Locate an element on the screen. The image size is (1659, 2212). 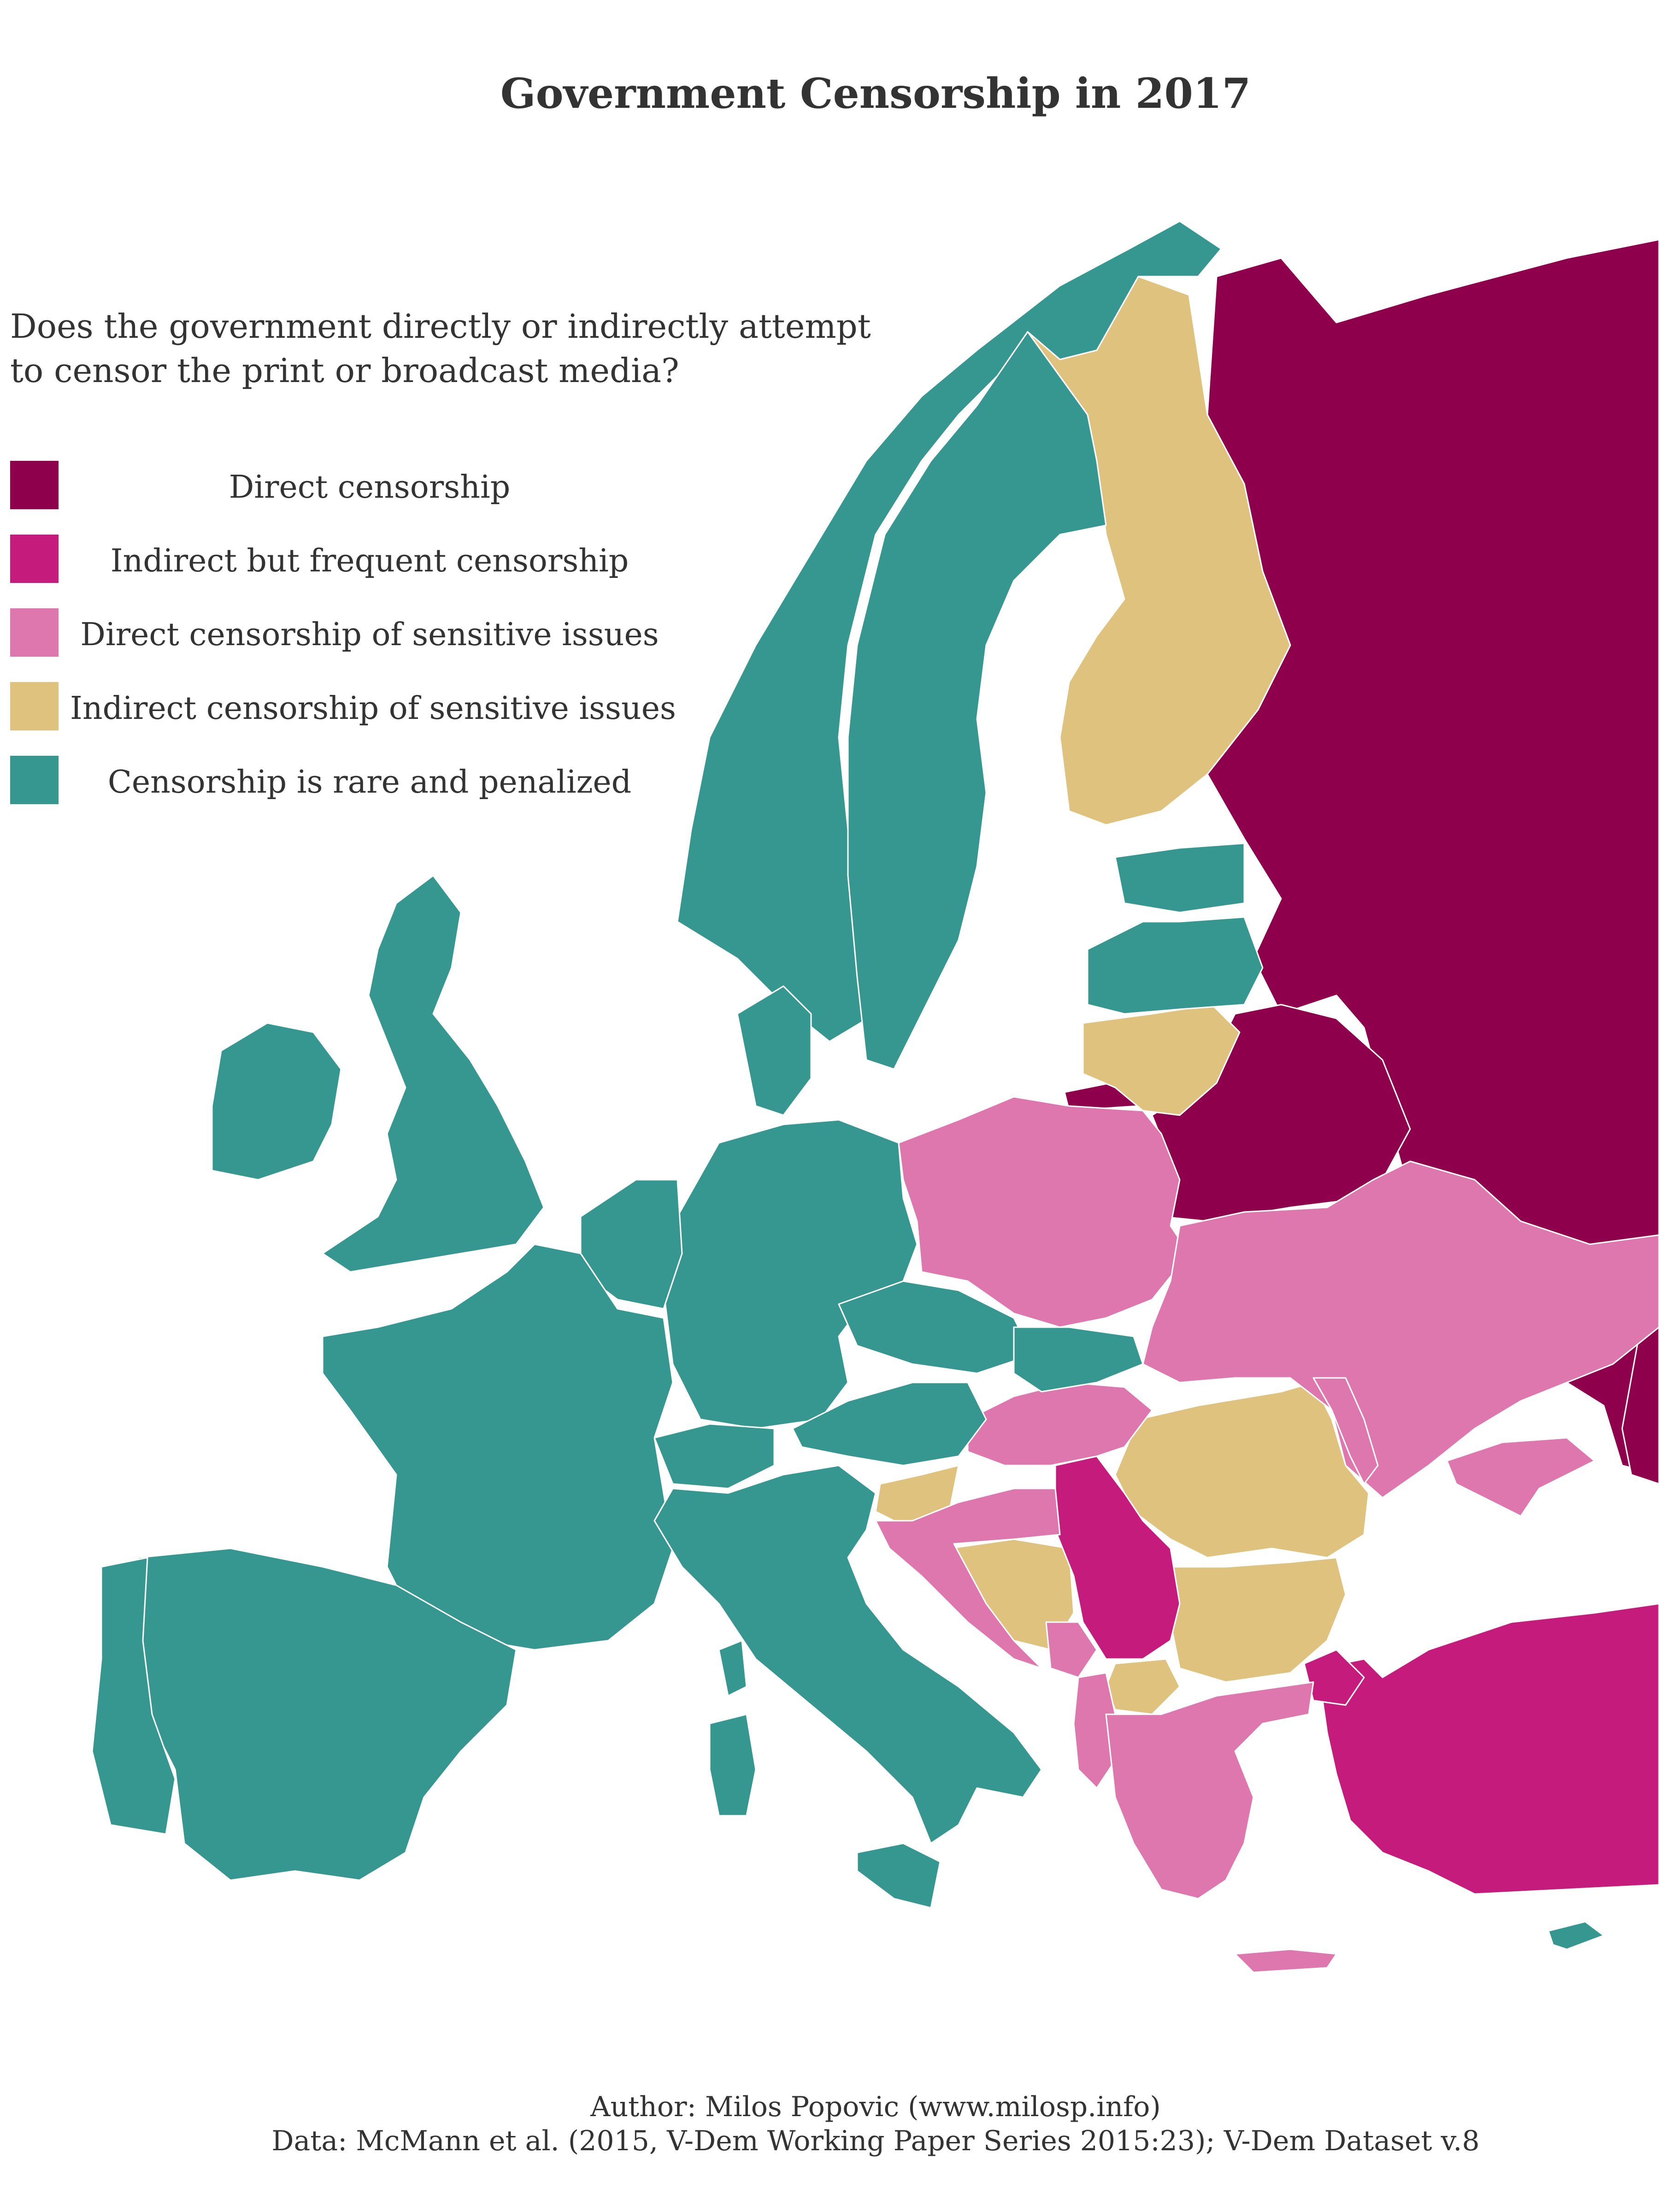
region-sardinia is located at coordinates (733, 1765).